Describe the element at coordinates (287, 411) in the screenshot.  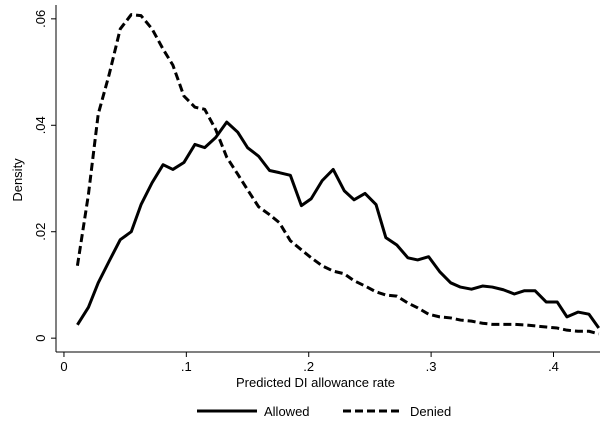
I see `legend-label: Allowed` at that location.